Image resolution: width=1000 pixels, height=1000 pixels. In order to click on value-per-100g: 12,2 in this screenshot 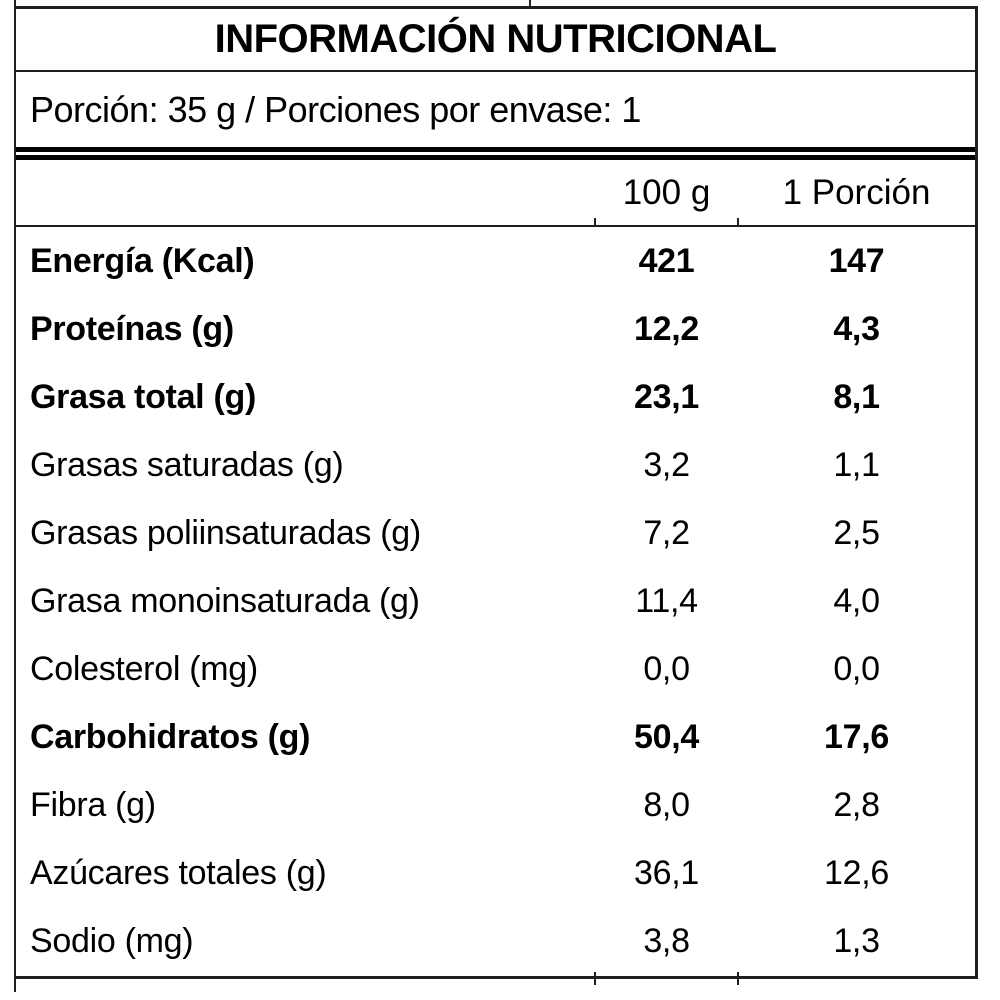, I will do `click(666, 328)`.